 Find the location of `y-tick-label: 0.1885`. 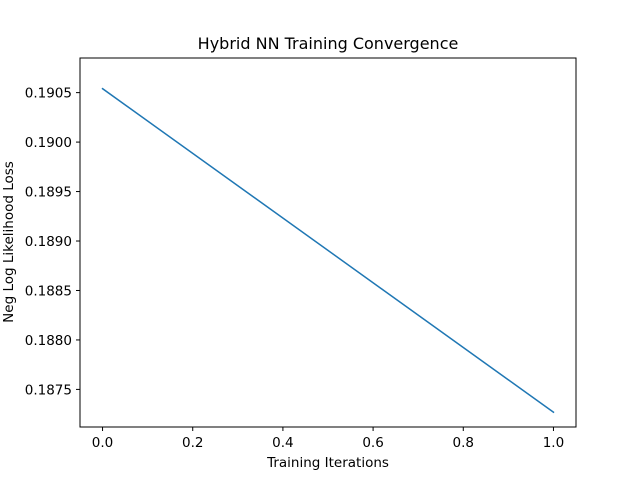

y-tick-label: 0.1885 is located at coordinates (48, 291).